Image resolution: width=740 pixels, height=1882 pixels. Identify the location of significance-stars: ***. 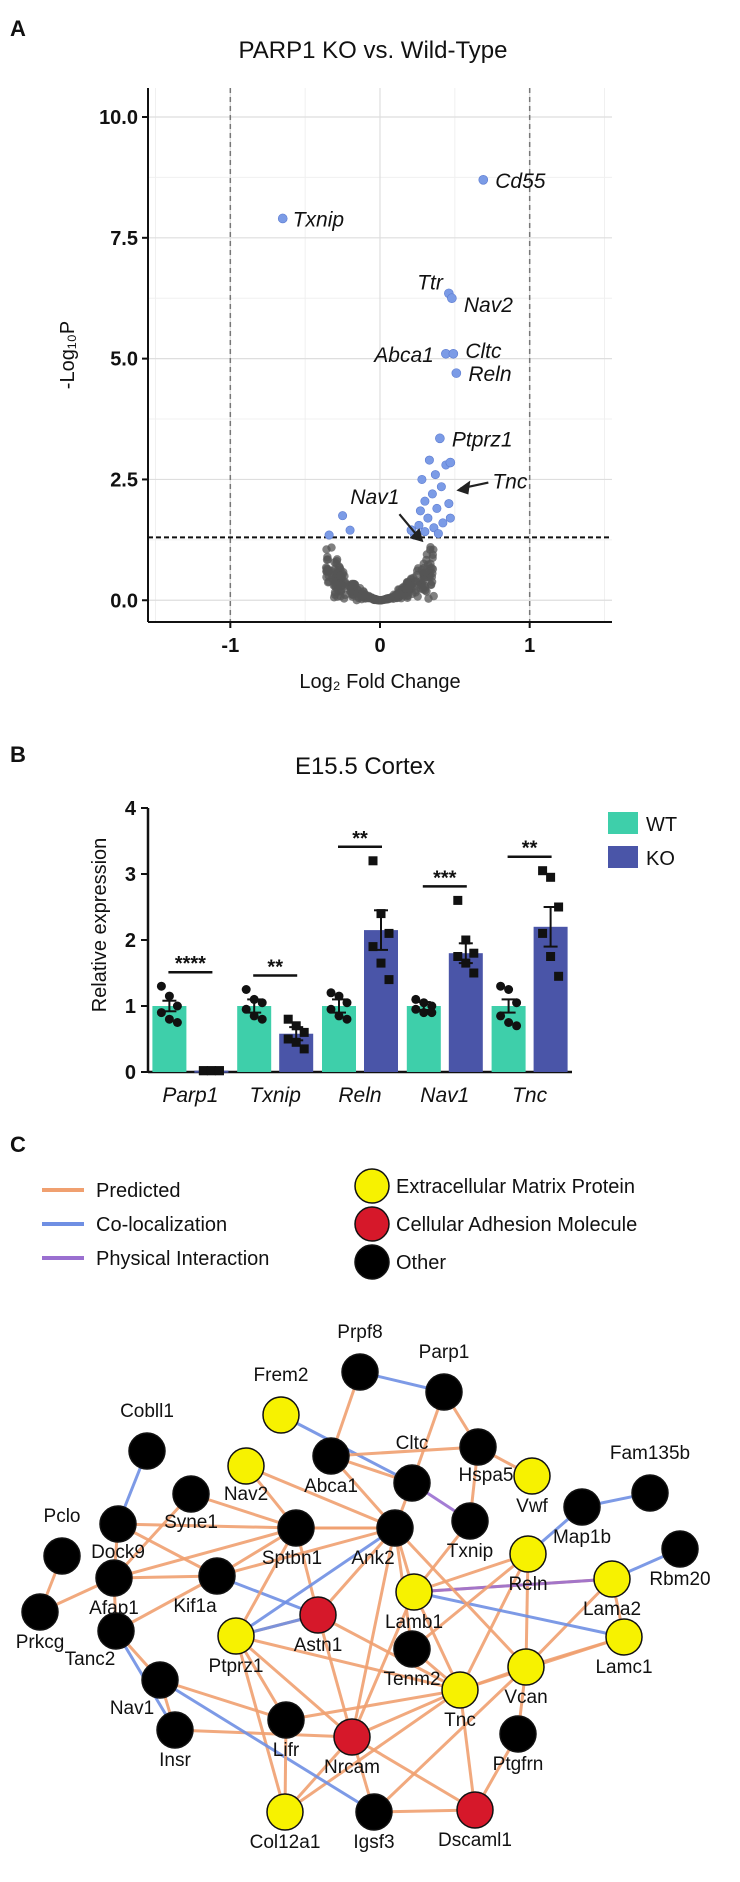
(445, 878).